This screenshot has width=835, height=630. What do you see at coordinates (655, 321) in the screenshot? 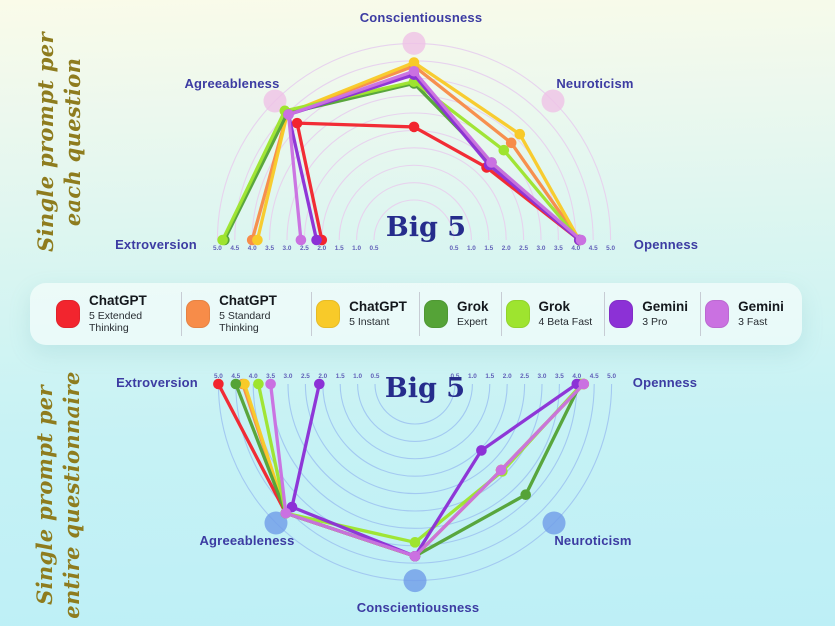
I see `legend-model-variant: 3 Pro` at bounding box center [655, 321].